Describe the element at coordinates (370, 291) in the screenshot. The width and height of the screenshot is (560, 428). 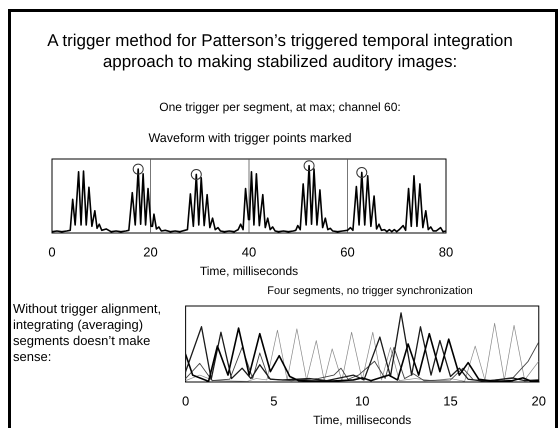
I see `chart-title: Four segments, no trigger synchronization` at that location.